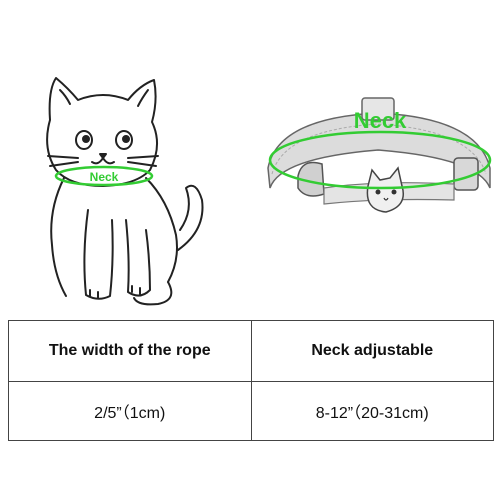  I want to click on cat-face-charm, so click(385, 189).